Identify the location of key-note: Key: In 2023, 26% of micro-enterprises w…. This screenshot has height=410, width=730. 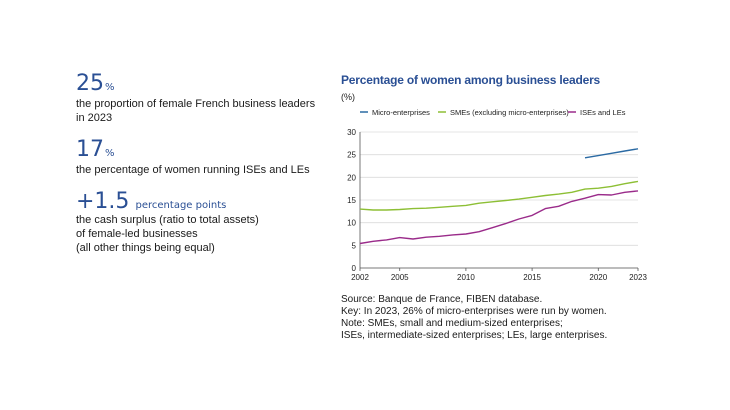
(474, 311).